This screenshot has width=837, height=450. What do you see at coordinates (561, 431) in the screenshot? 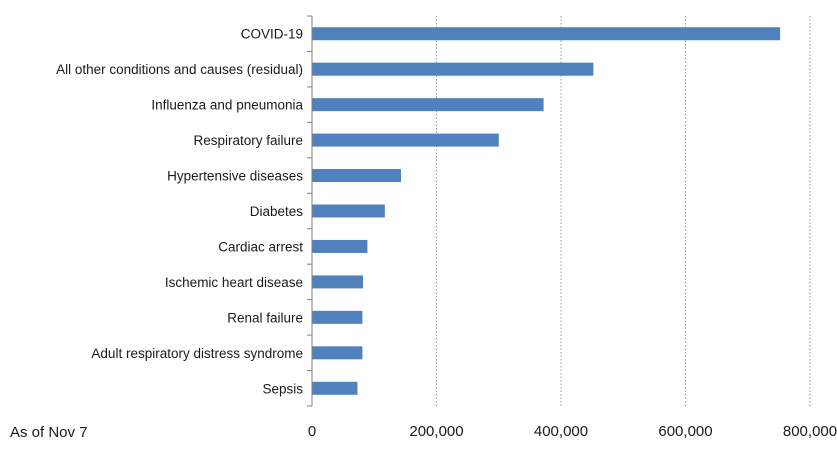
I see `x-tick-label-2: 400,000` at bounding box center [561, 431].